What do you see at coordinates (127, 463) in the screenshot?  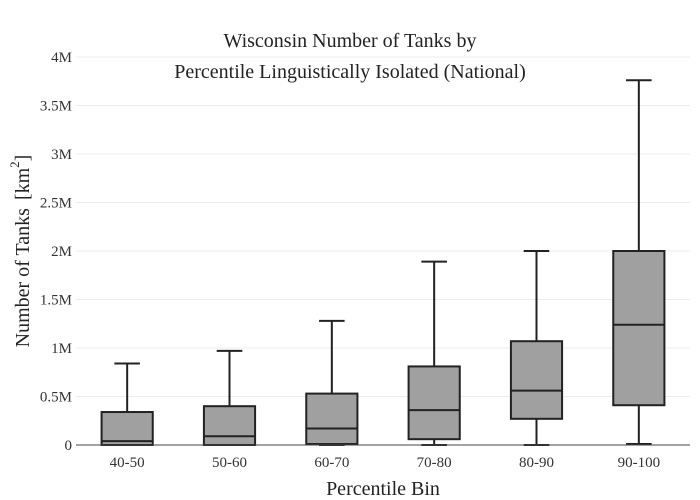 I see `x-tick-label: 40-50` at bounding box center [127, 463].